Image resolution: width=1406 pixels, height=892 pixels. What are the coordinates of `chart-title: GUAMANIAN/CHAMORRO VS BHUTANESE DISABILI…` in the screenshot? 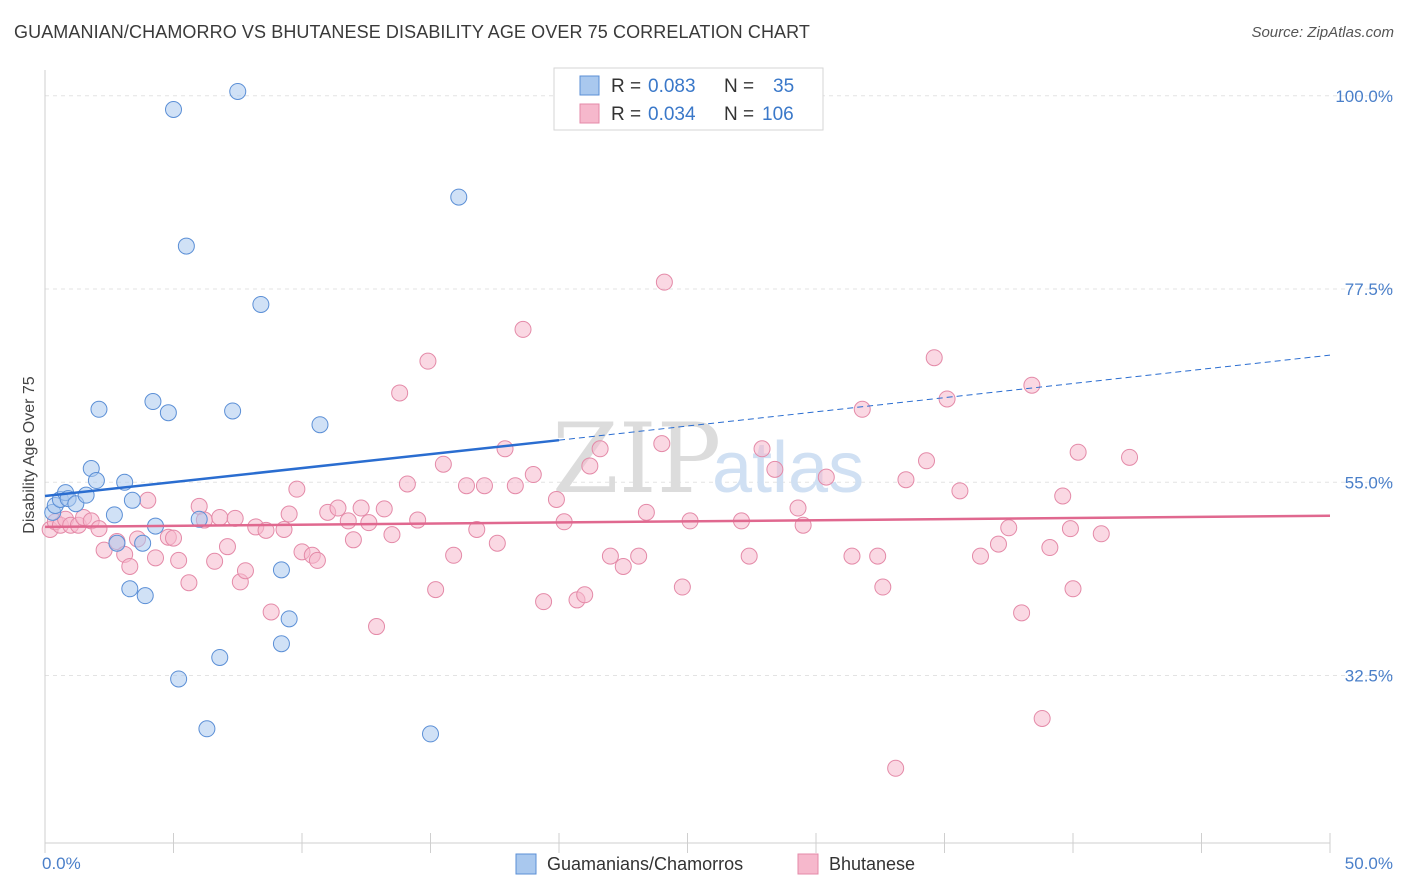 It's located at (412, 32).